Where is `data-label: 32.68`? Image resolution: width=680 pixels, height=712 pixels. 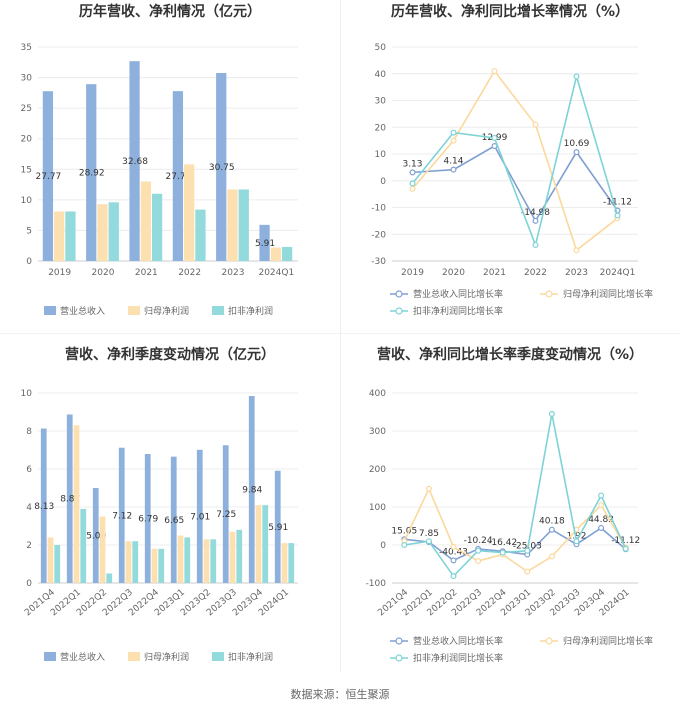
data-label: 32.68 is located at coordinates (135, 162).